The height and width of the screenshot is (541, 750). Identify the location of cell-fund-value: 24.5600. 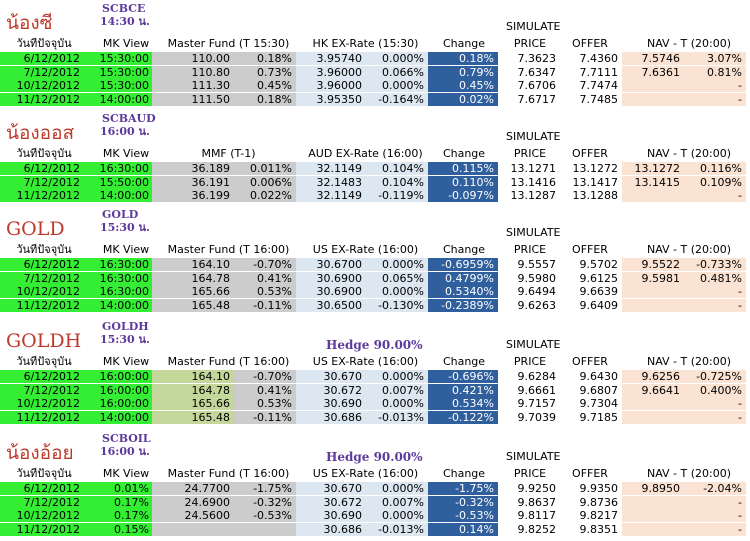
(193, 515).